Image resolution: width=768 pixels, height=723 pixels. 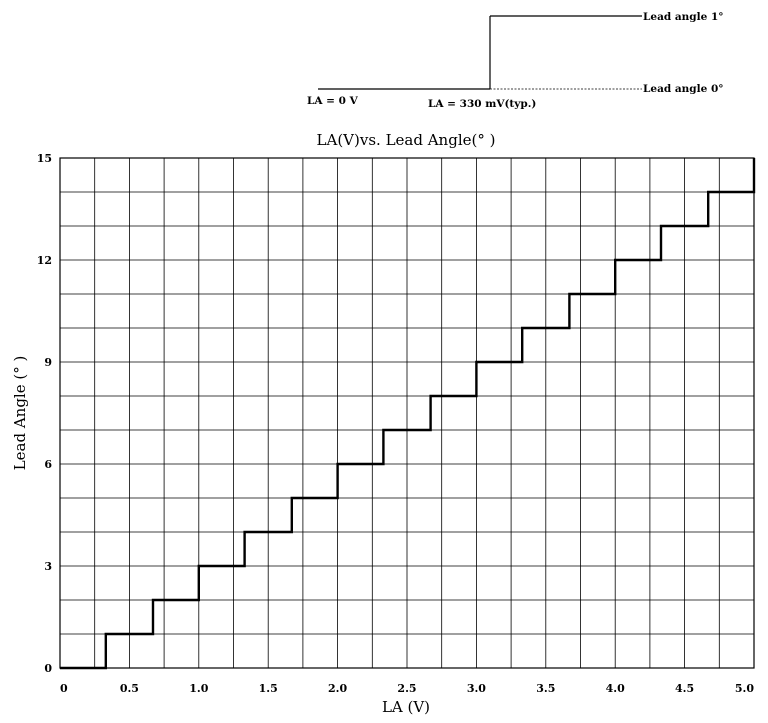 I want to click on y-tick-labels: 0 3 6 9 12 15, so click(x=45, y=413).